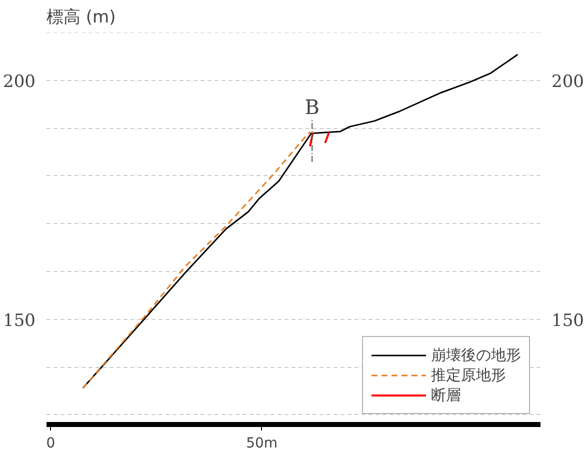 The width and height of the screenshot is (586, 454). Describe the element at coordinates (312, 107) in the screenshot. I see `annotation: B` at that location.